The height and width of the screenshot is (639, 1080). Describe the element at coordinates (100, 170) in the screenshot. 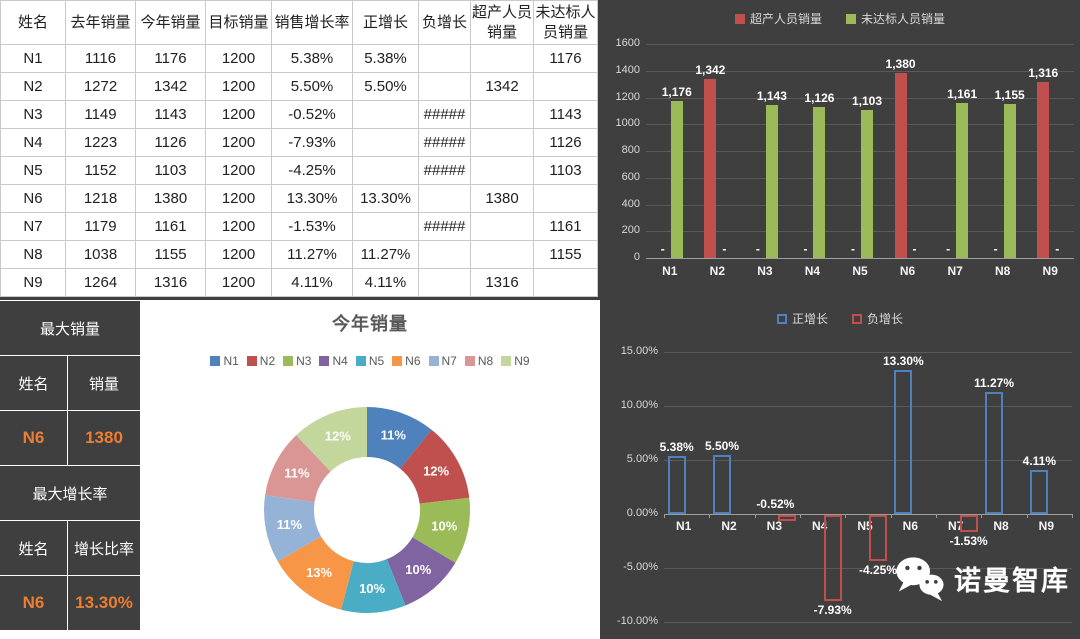

I see `table-cell: 1152` at that location.